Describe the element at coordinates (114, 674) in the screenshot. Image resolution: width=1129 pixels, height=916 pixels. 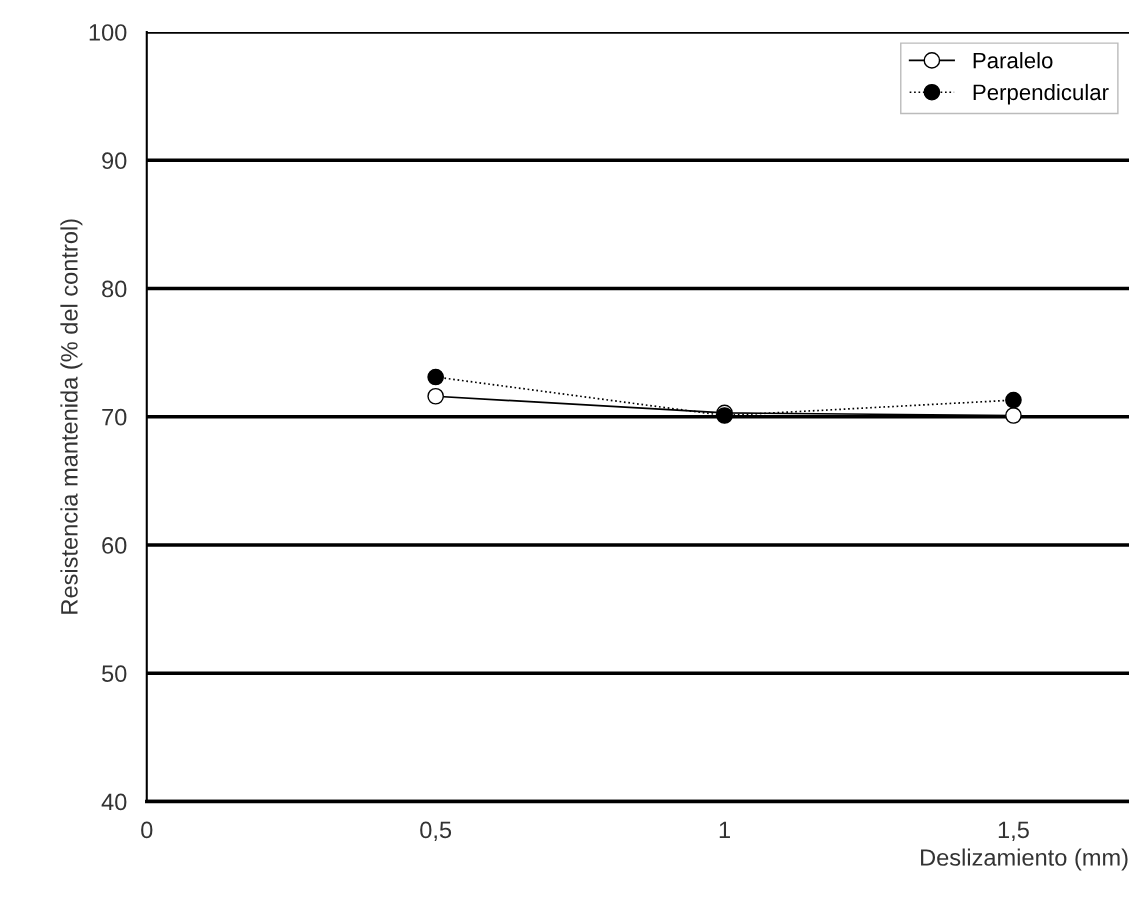
I see `y-tick-label: 50` at that location.